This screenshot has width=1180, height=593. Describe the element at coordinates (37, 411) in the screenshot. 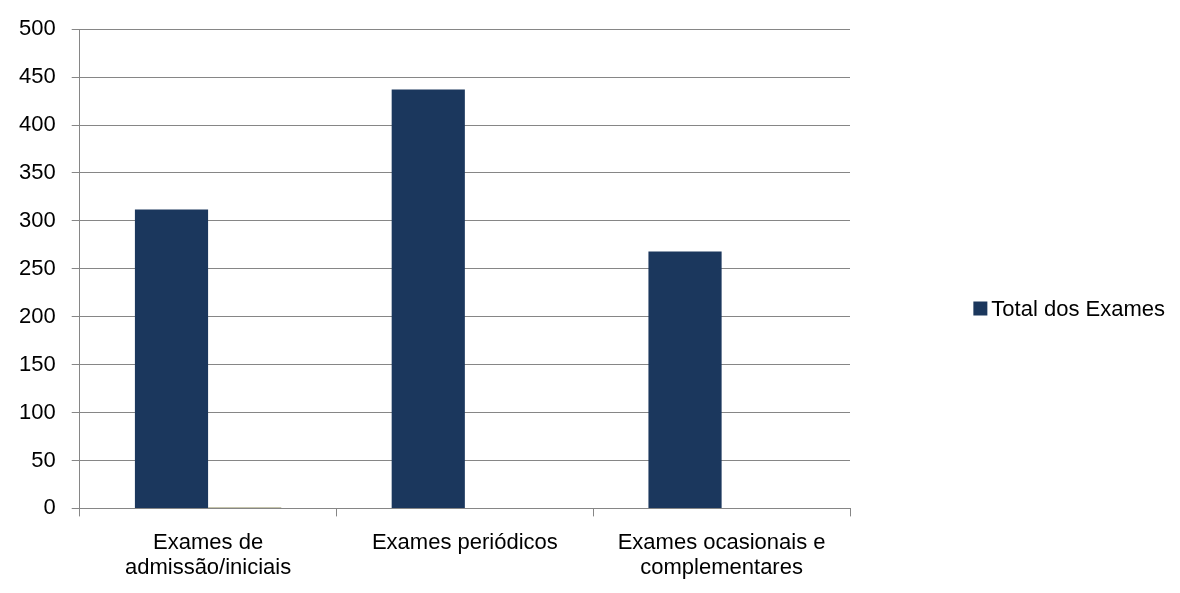

I see `y-tick-label: 100` at that location.